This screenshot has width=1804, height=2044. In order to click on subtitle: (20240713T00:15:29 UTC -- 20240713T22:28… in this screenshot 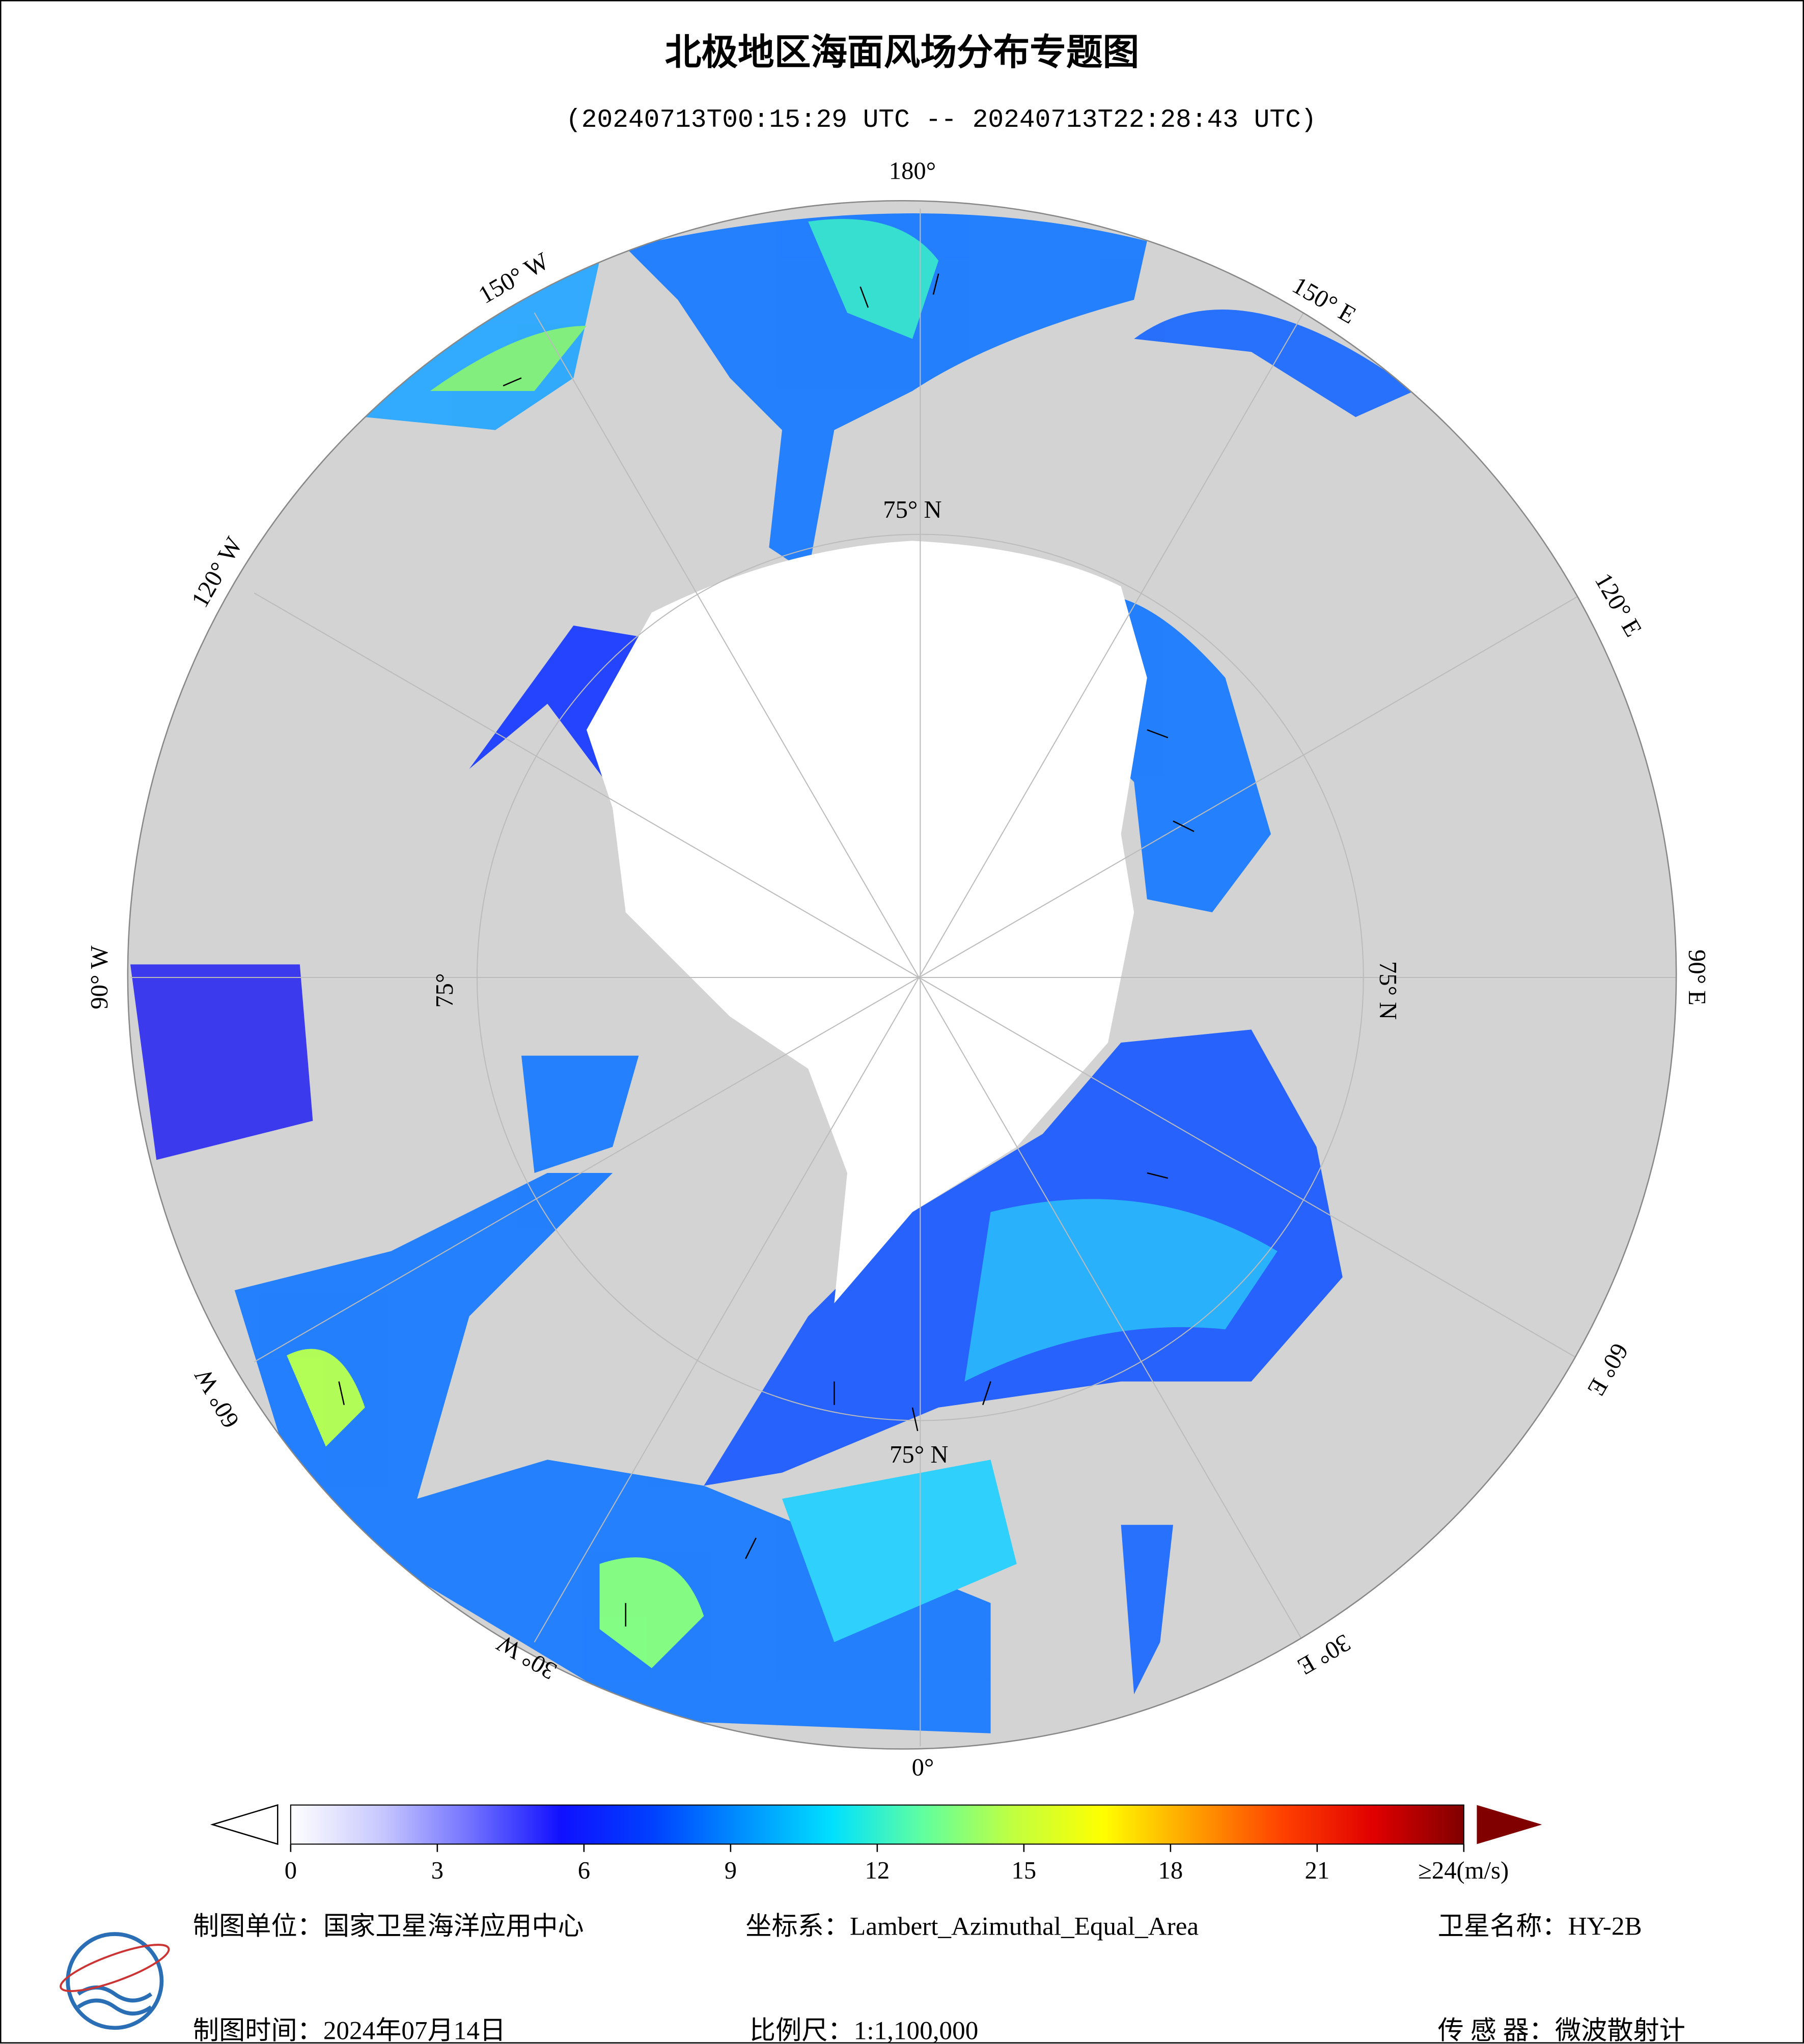, I will do `click(941, 120)`.